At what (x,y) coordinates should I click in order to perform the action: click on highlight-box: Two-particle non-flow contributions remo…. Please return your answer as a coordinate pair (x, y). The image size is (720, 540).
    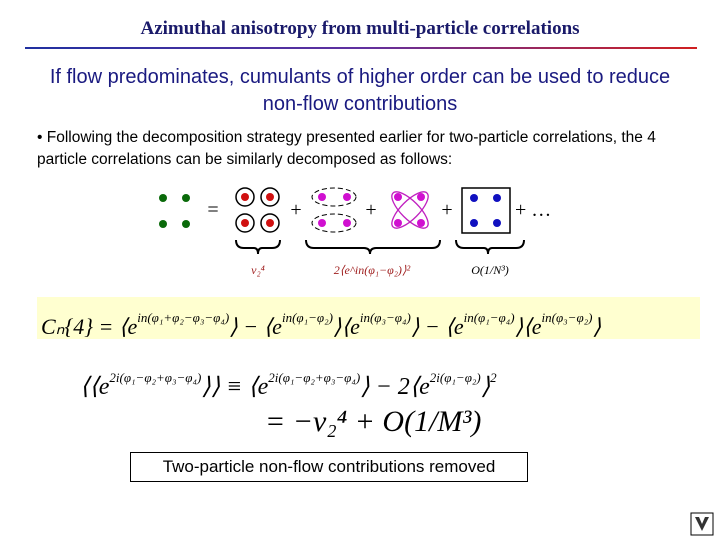
    Looking at the image, I should click on (329, 467).